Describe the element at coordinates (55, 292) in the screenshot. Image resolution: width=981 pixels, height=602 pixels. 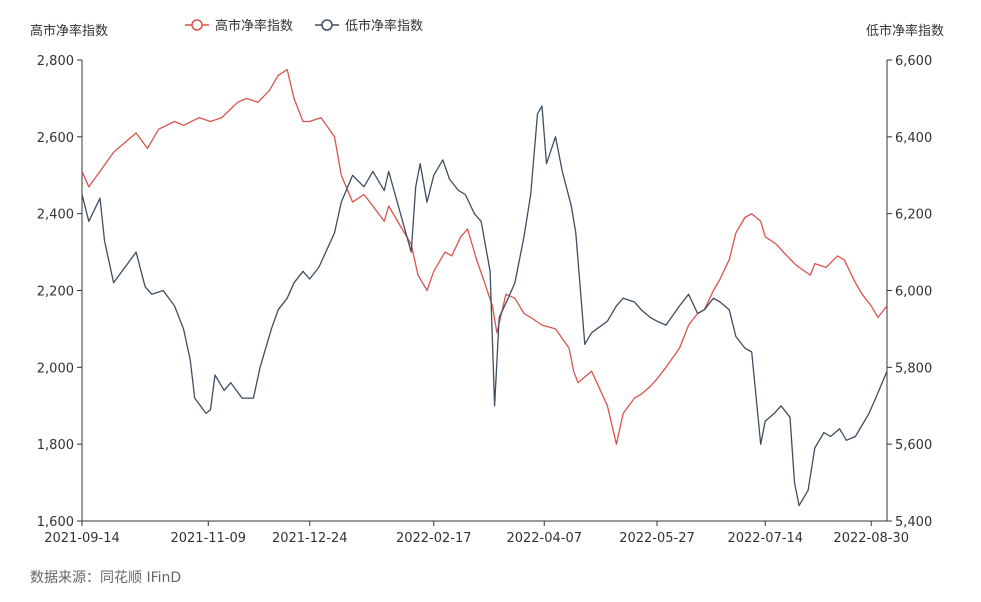
I see `y-left-tick-label: 2,200` at that location.